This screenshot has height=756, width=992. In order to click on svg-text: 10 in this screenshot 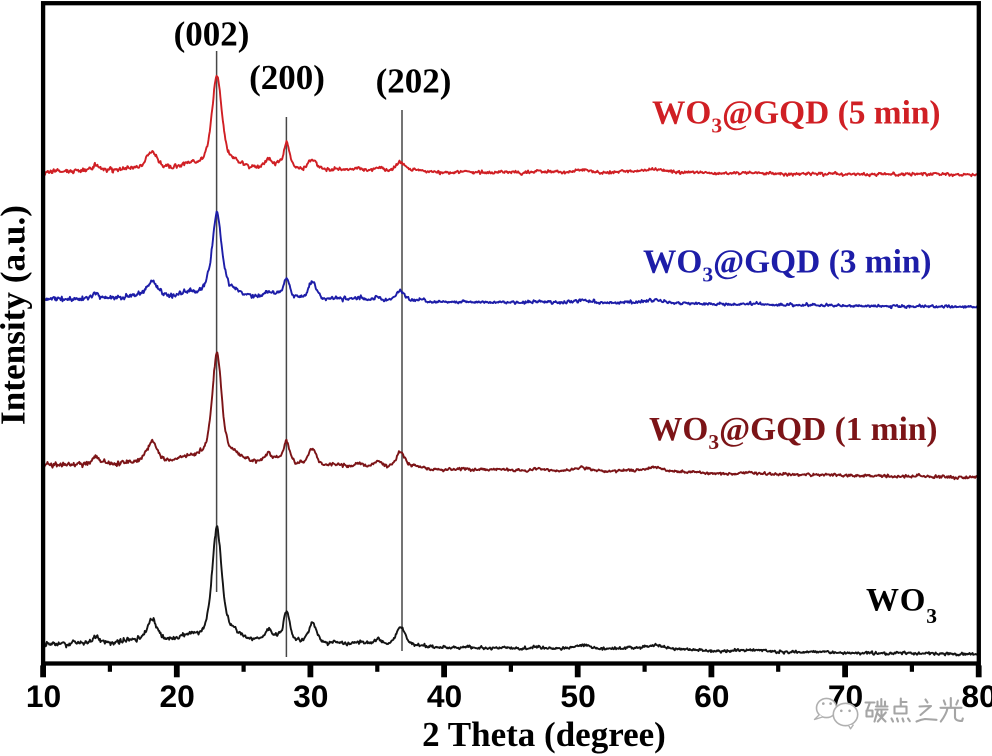, I will do `click(43, 696)`.